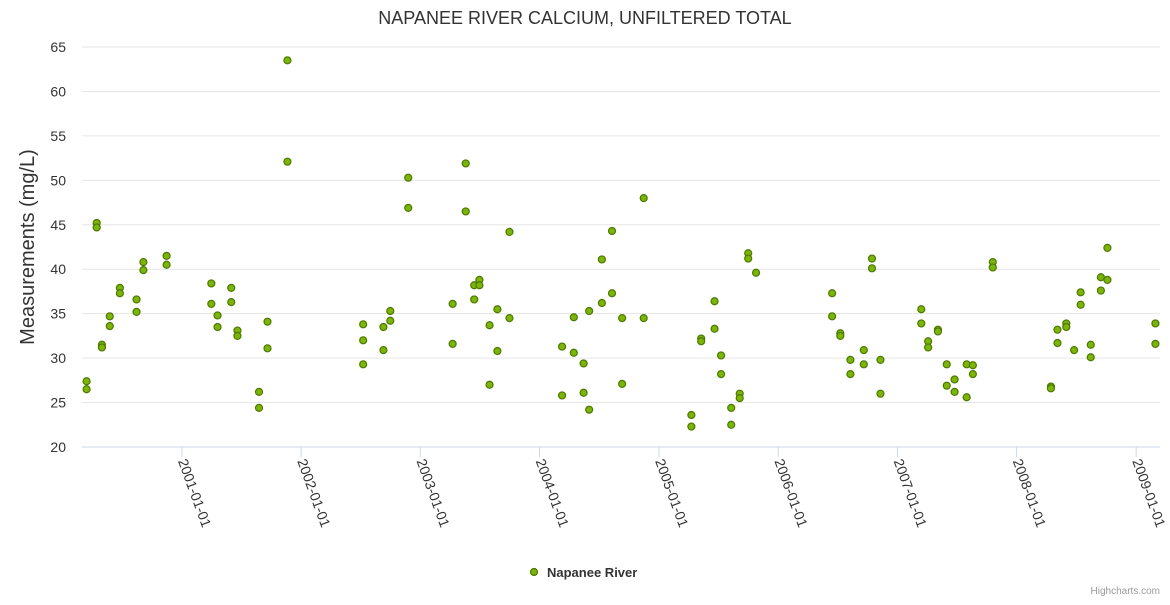  Describe the element at coordinates (1125, 591) in the screenshot. I see `credits-link: Highcharts.com` at that location.